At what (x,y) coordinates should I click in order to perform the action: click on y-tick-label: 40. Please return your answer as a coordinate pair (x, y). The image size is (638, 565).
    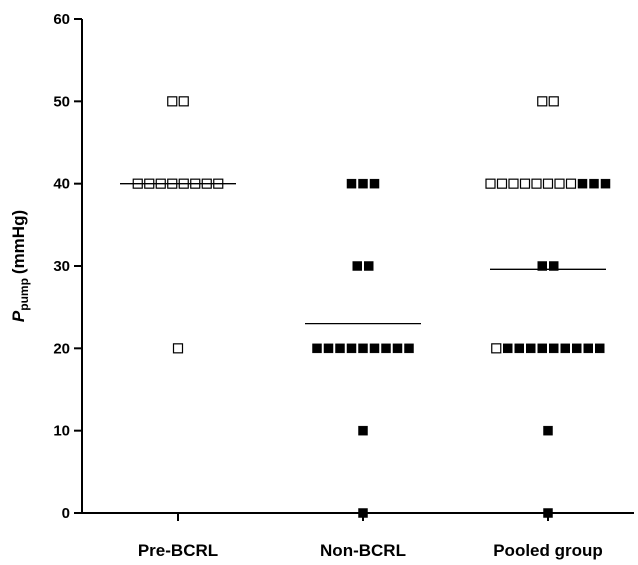
    Looking at the image, I should click on (61, 184).